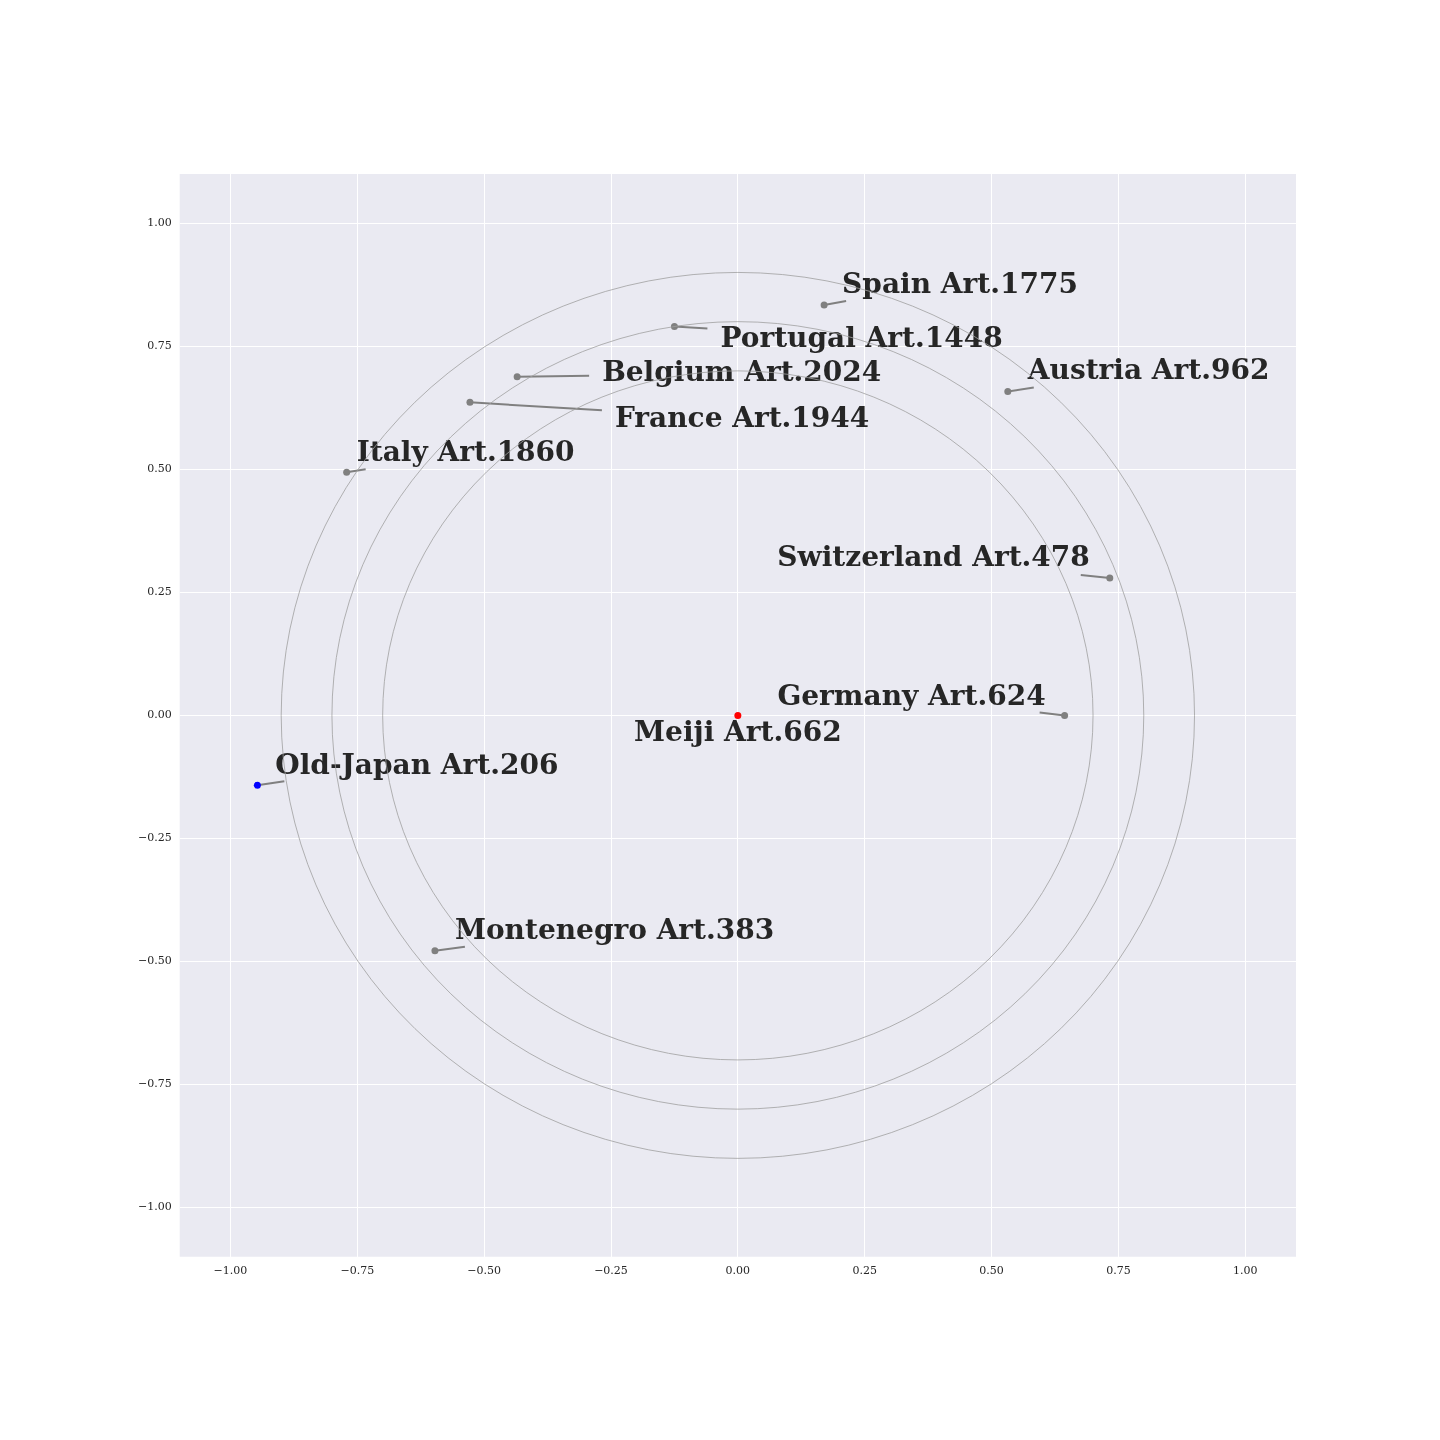 The image size is (1440, 1440). What do you see at coordinates (159, 346) in the screenshot?
I see `y-tick-label: 0.75` at bounding box center [159, 346].